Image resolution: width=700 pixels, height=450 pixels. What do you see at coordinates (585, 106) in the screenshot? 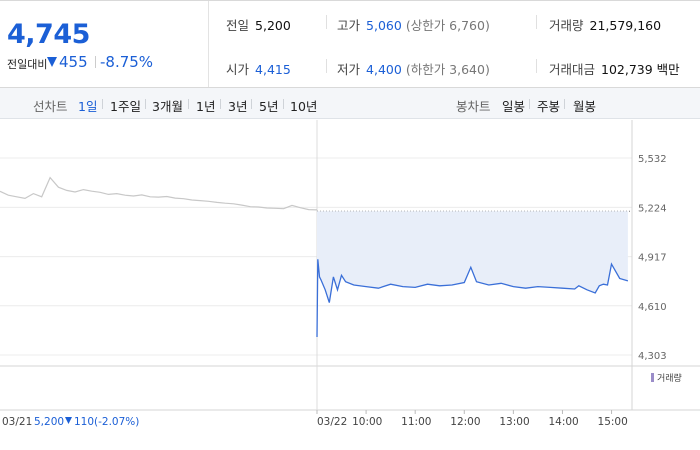
I see `candle-monthly: 월봉` at bounding box center [585, 106].